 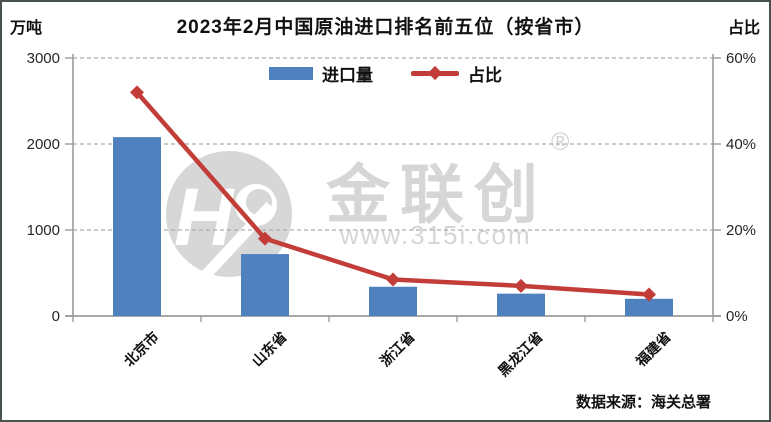 I want to click on bar-series-swatch, so click(x=291, y=73).